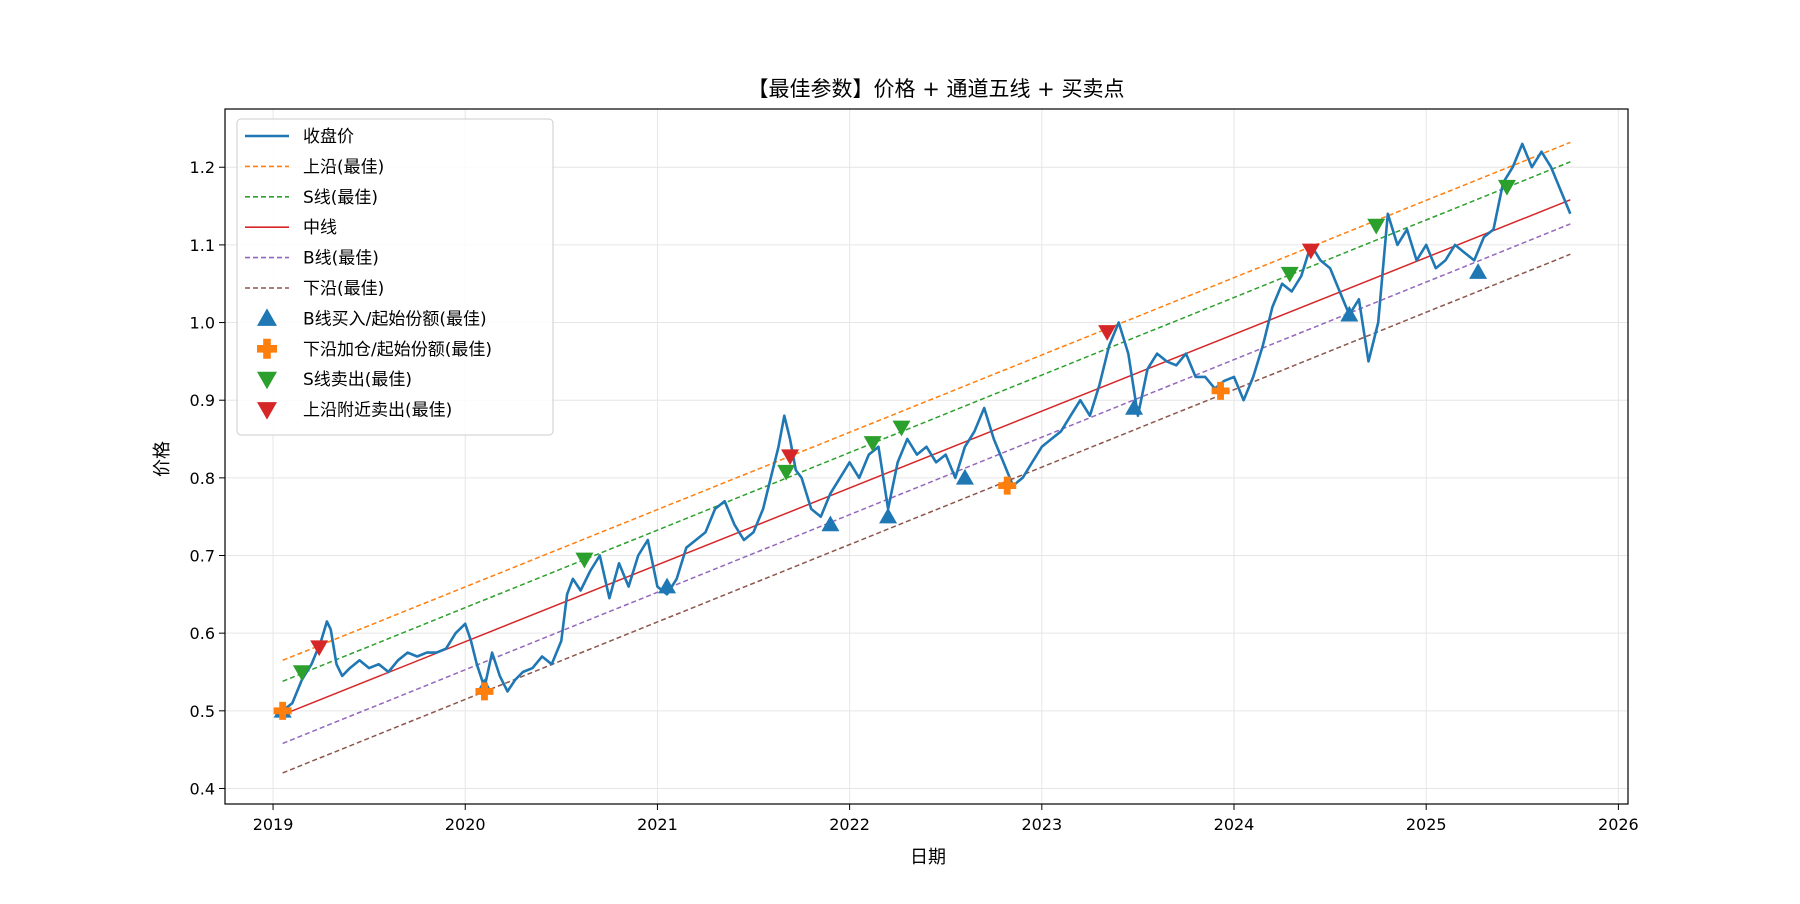 This screenshot has height=904, width=1800. Describe the element at coordinates (162, 459) in the screenshot. I see `y-axis-label: 价格` at that location.